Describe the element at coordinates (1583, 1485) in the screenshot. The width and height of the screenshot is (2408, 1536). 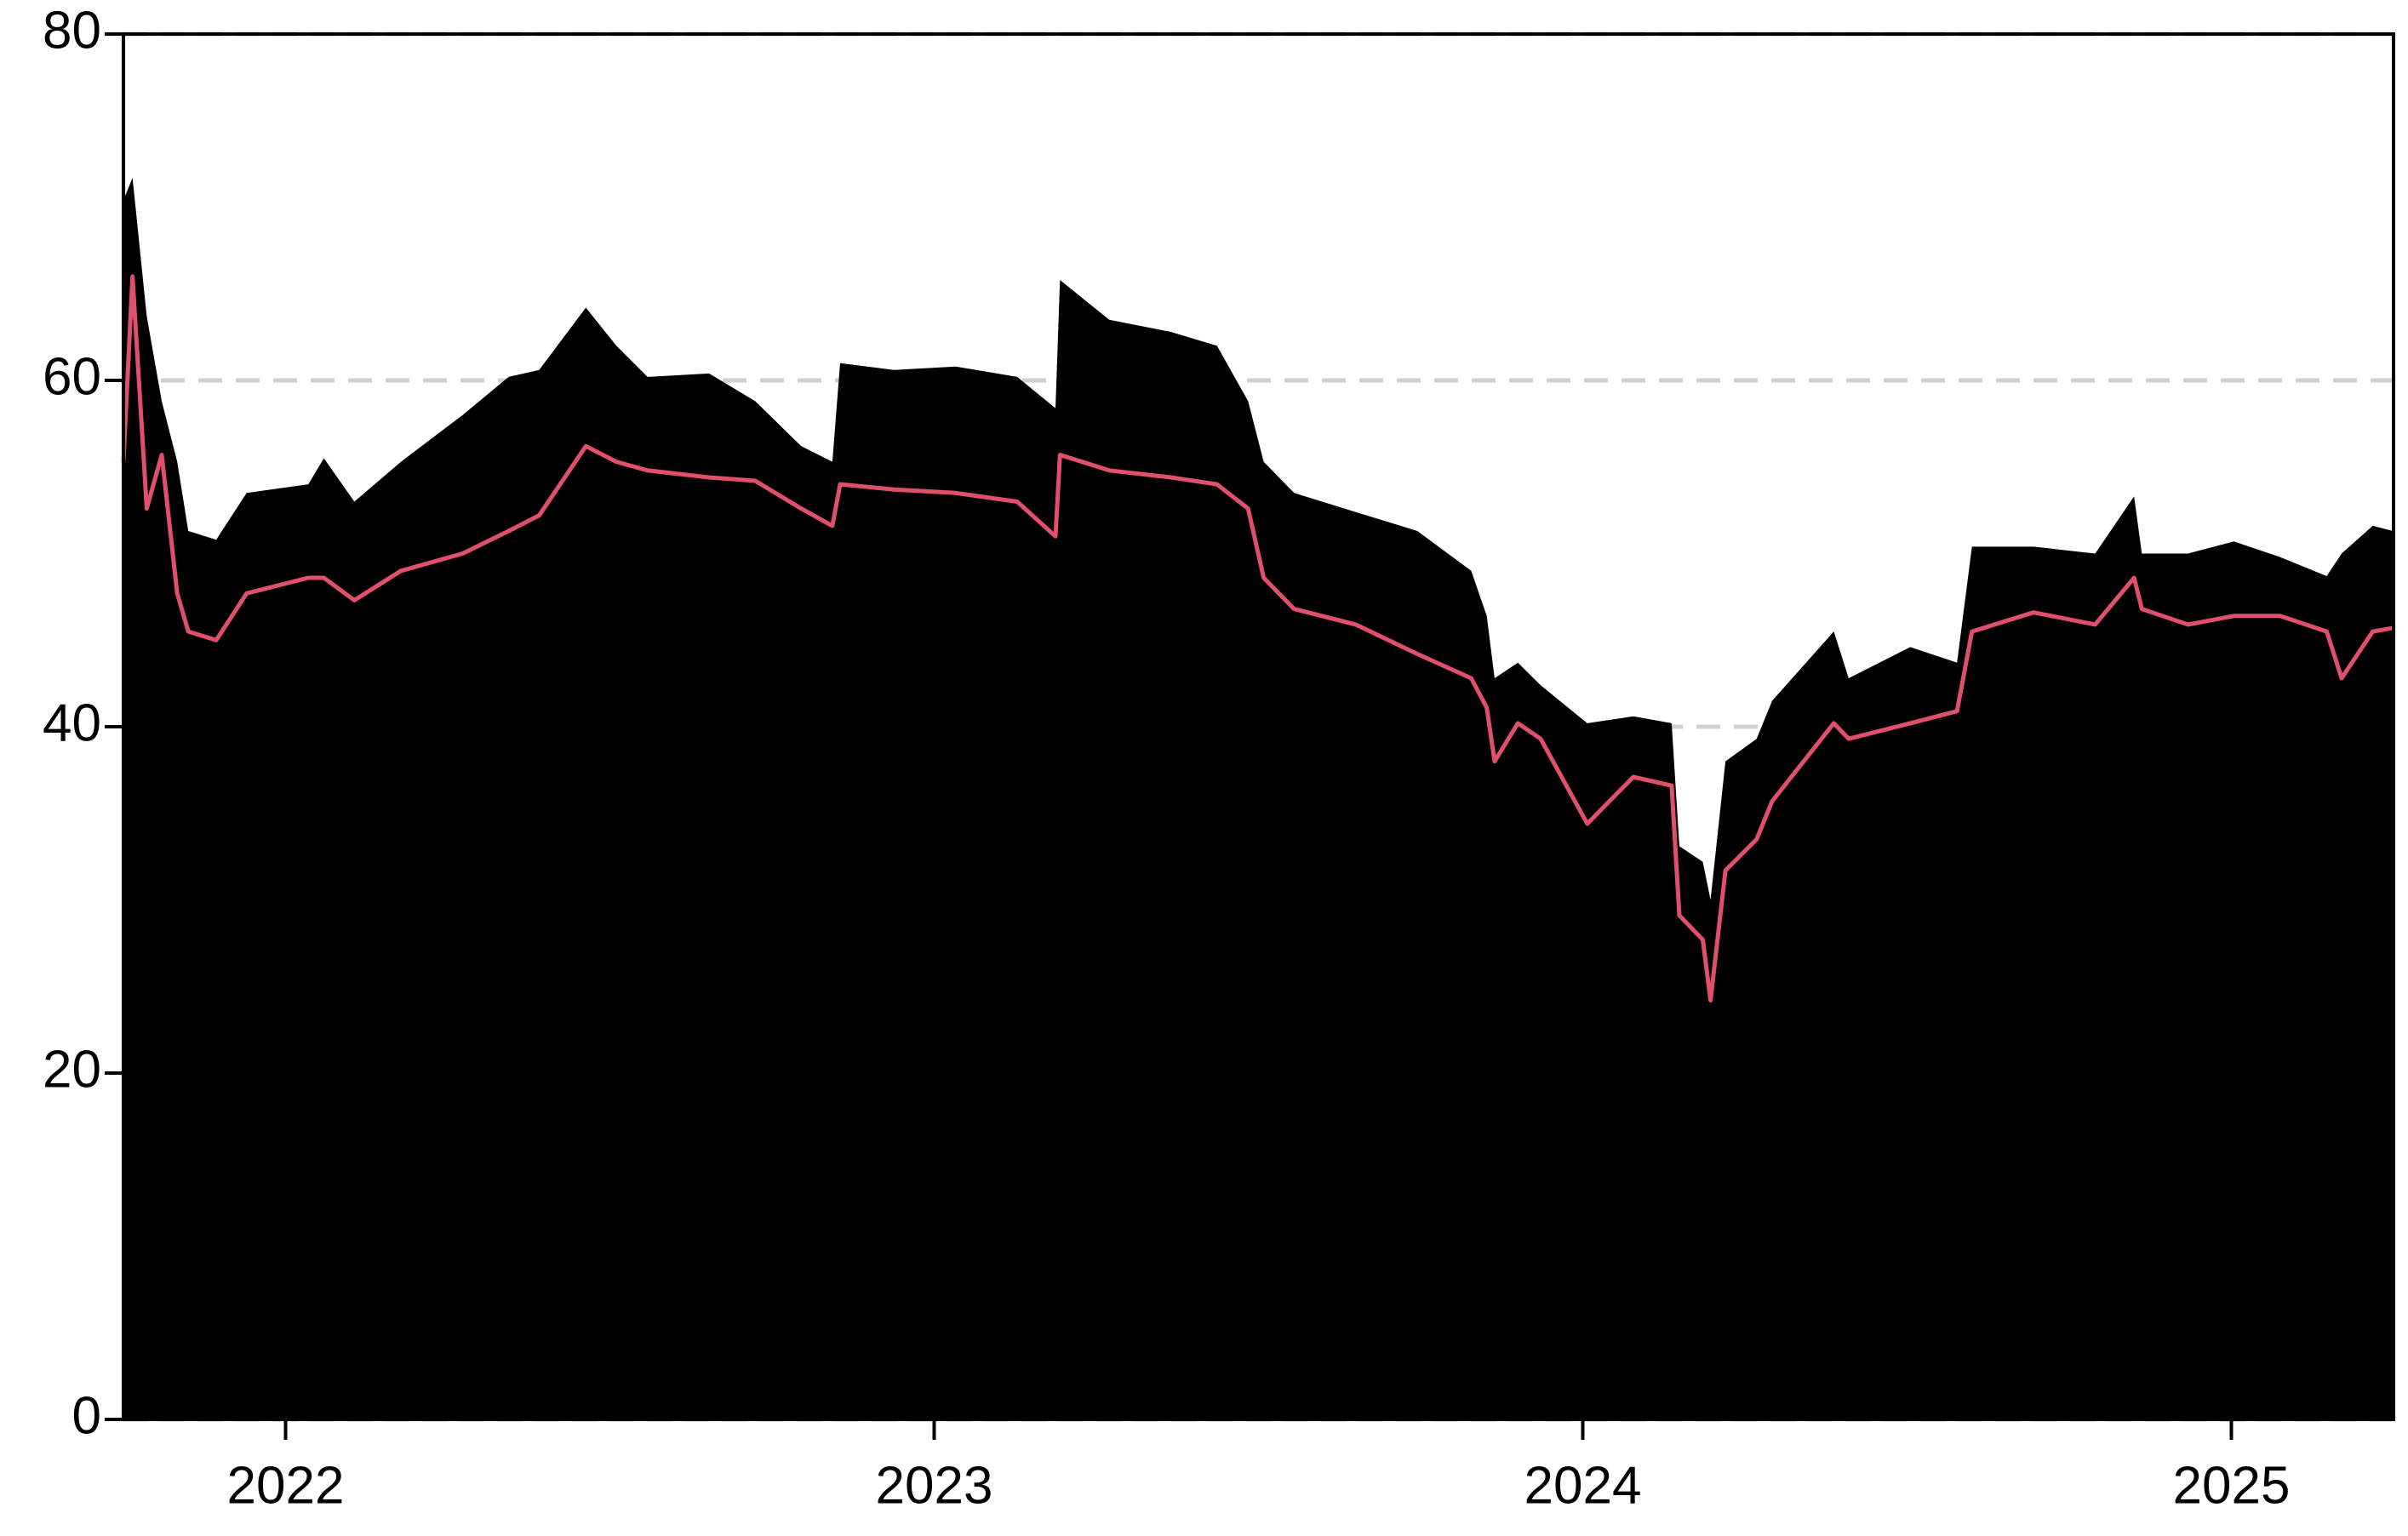
I see `x-tick-label: 2024` at that location.